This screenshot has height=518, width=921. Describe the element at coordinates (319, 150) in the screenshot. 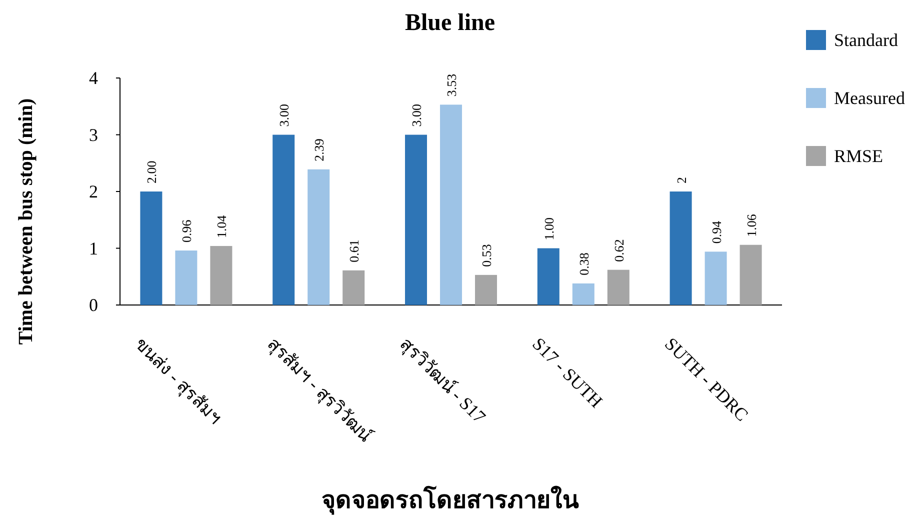

I see `data-label: 2.39` at that location.